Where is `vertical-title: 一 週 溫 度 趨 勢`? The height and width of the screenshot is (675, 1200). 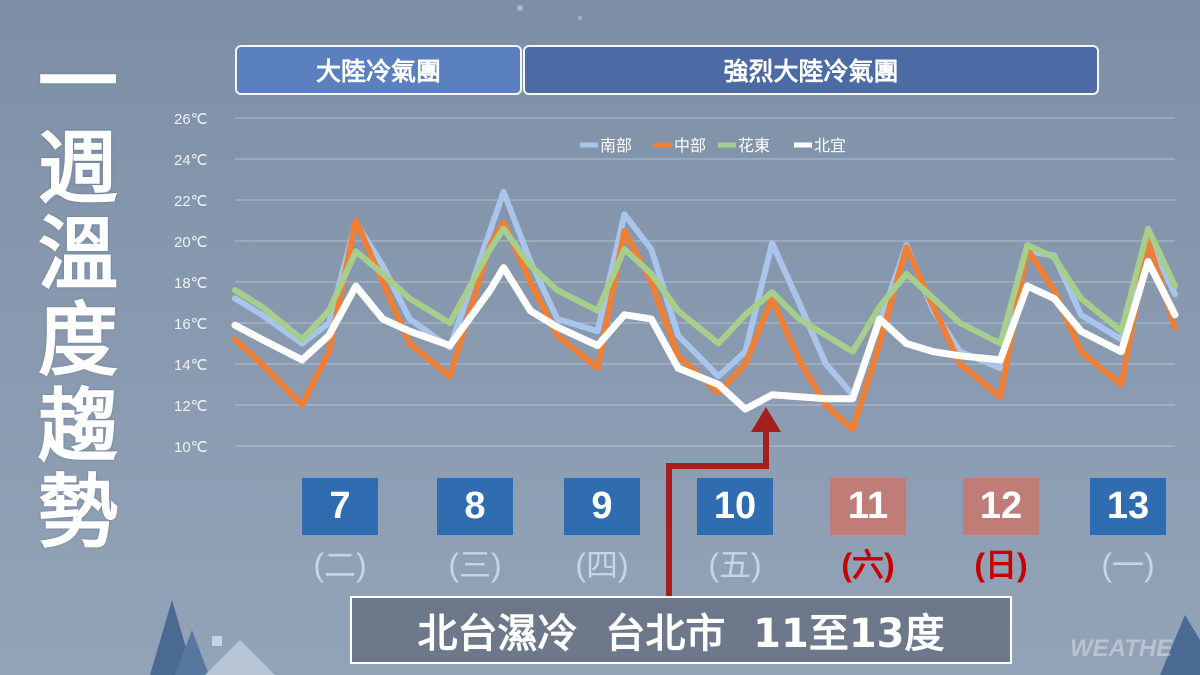
vertical-title: 一 週 溫 度 趨 勢 is located at coordinates (78, 298).